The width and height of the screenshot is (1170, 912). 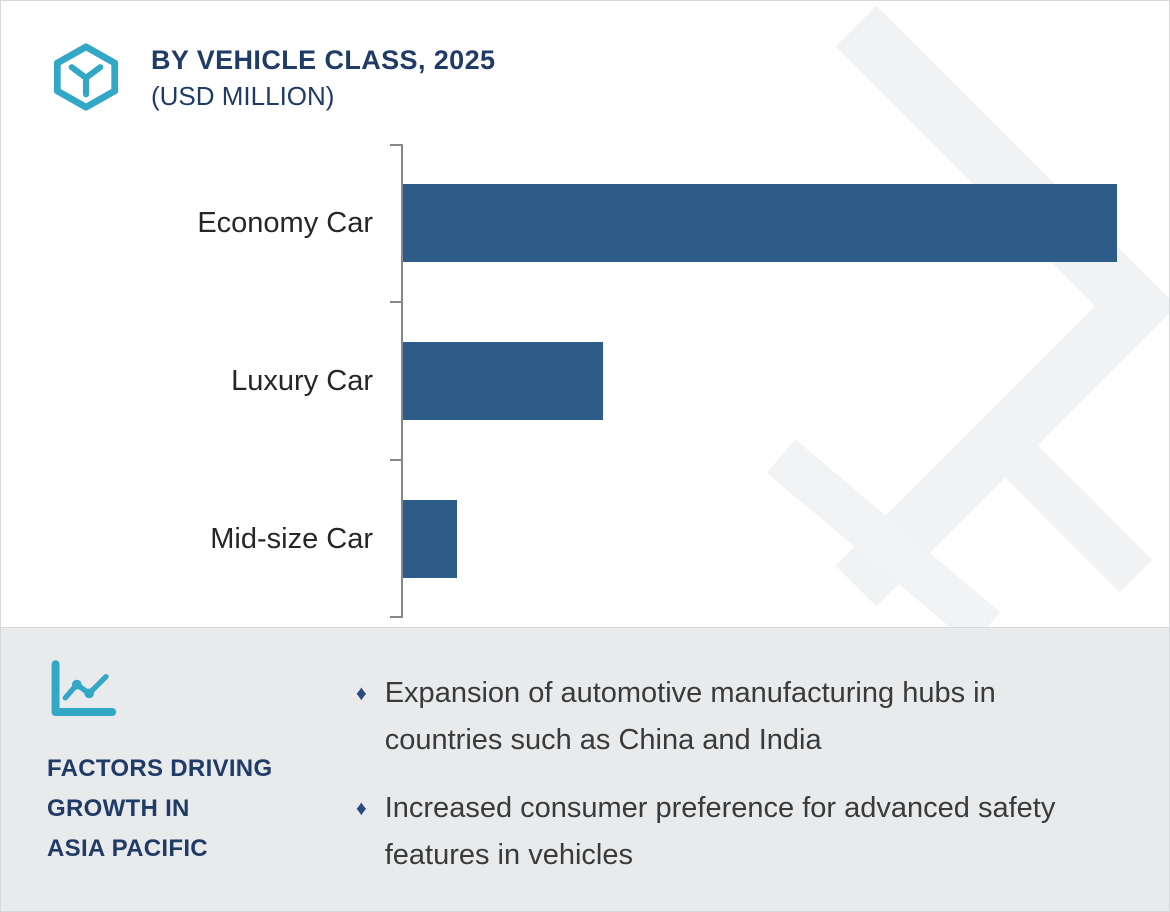 I want to click on category-label-luxury-car: Luxury Car, so click(x=302, y=380).